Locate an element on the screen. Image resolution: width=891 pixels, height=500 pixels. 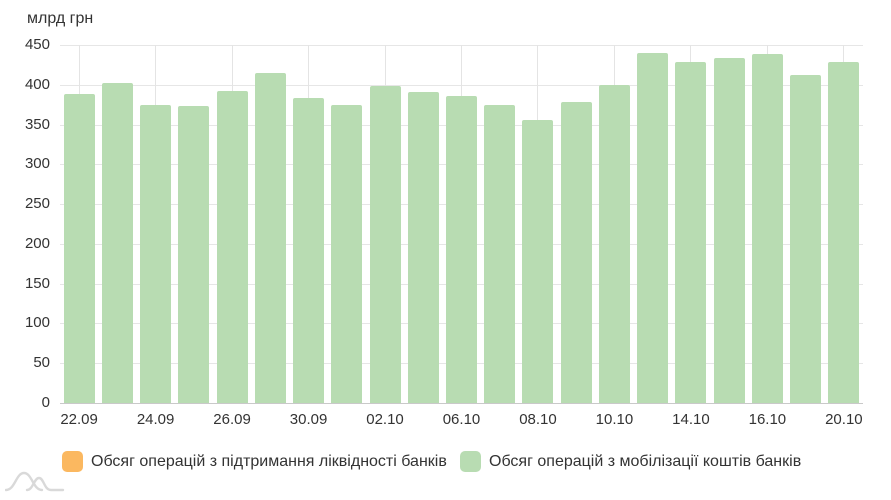
bar-06.10 is located at coordinates (461, 249).